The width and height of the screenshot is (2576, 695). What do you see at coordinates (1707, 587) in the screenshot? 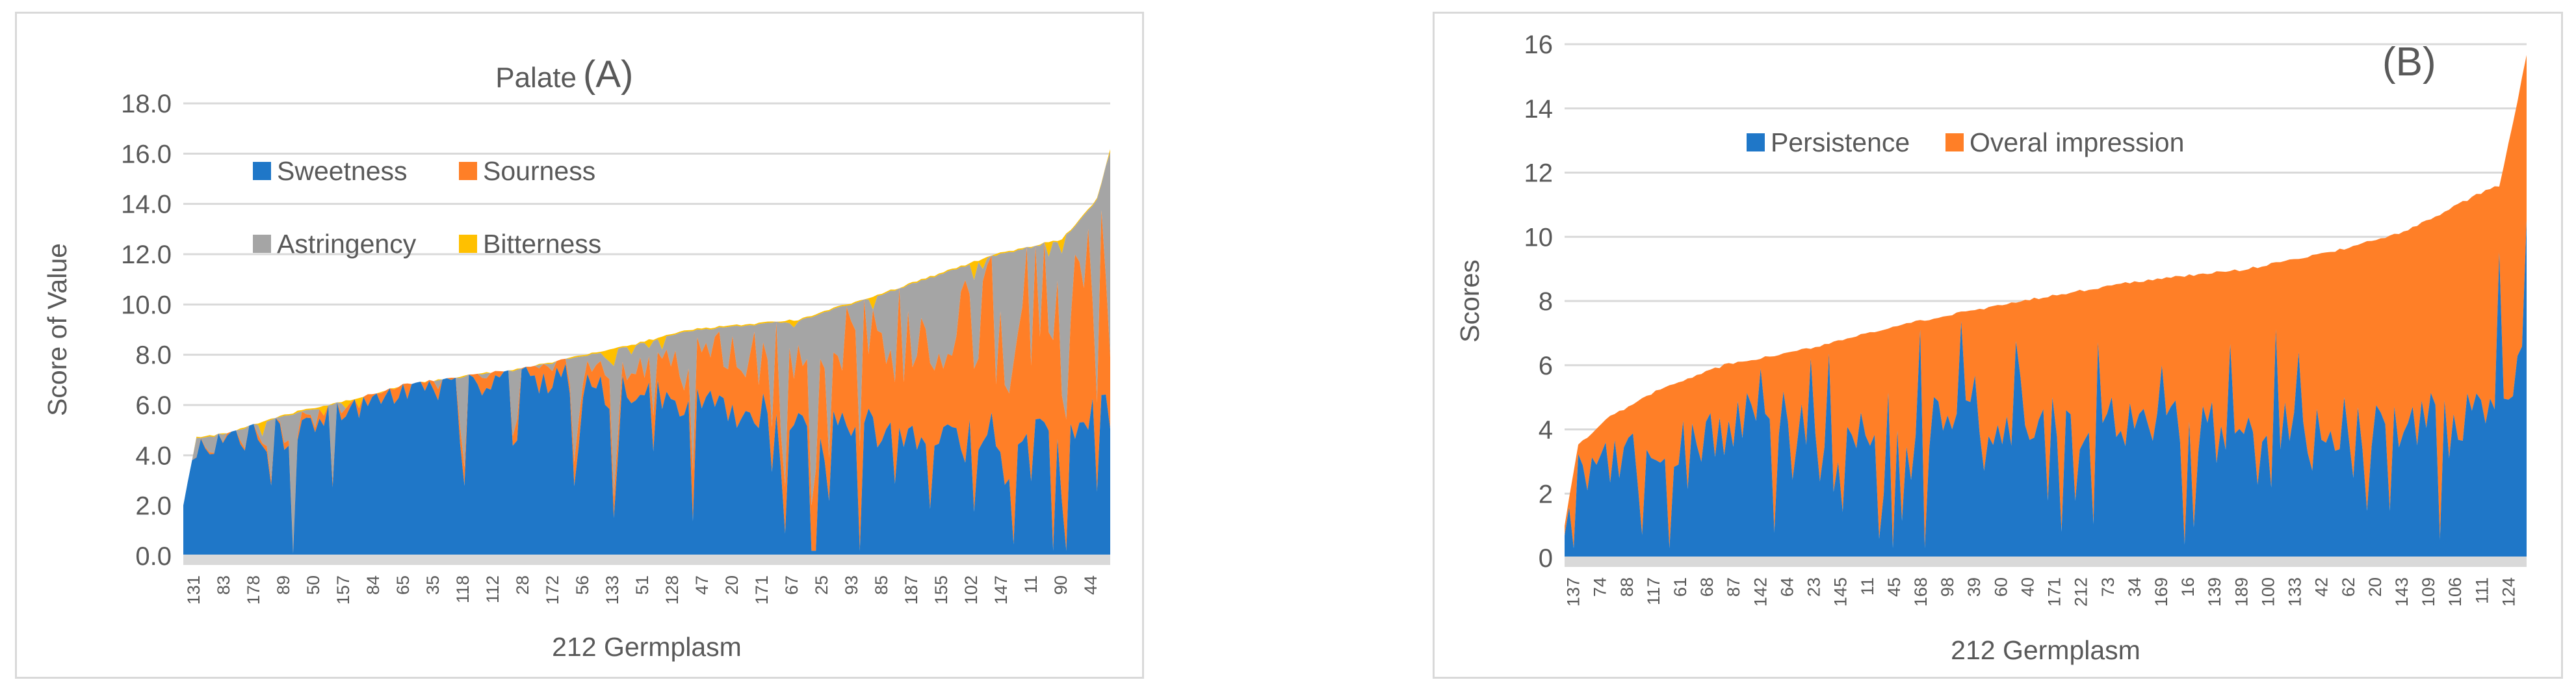
I see `chart-1-x-tick-label: 68` at bounding box center [1707, 587].